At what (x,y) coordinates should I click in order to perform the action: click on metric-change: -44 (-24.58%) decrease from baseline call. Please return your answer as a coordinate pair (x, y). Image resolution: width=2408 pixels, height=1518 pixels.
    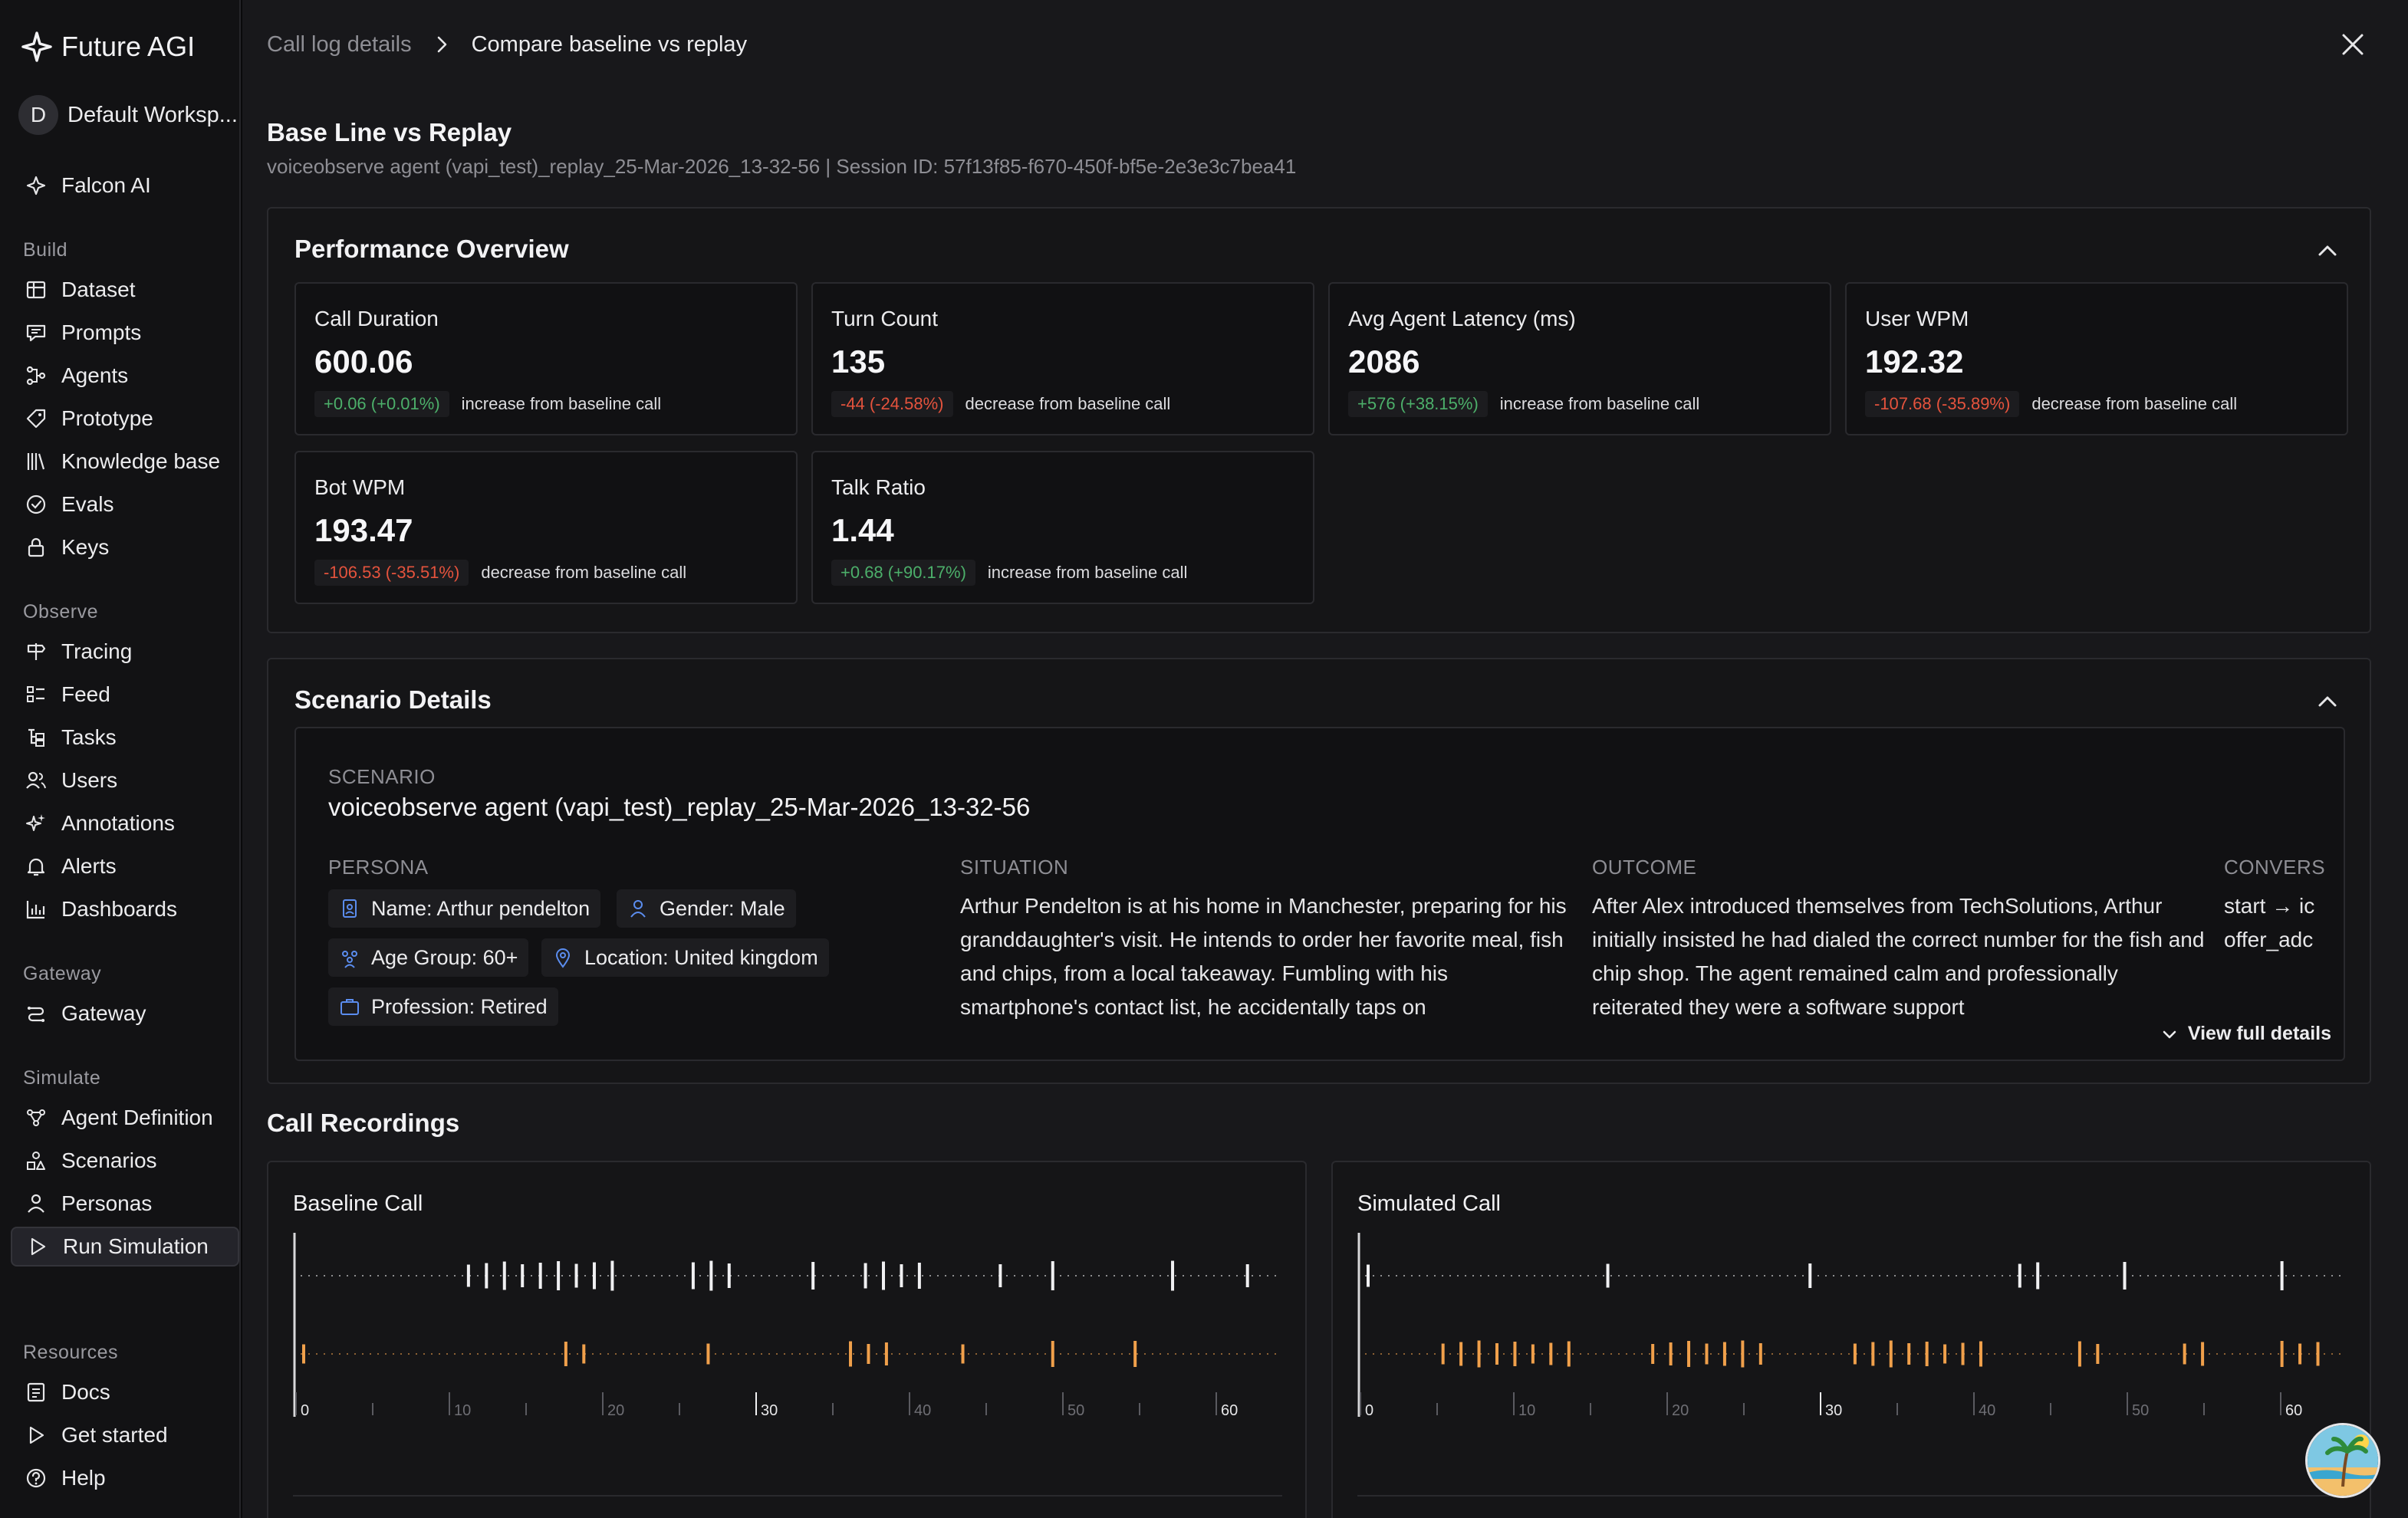
    Looking at the image, I should click on (1000, 404).